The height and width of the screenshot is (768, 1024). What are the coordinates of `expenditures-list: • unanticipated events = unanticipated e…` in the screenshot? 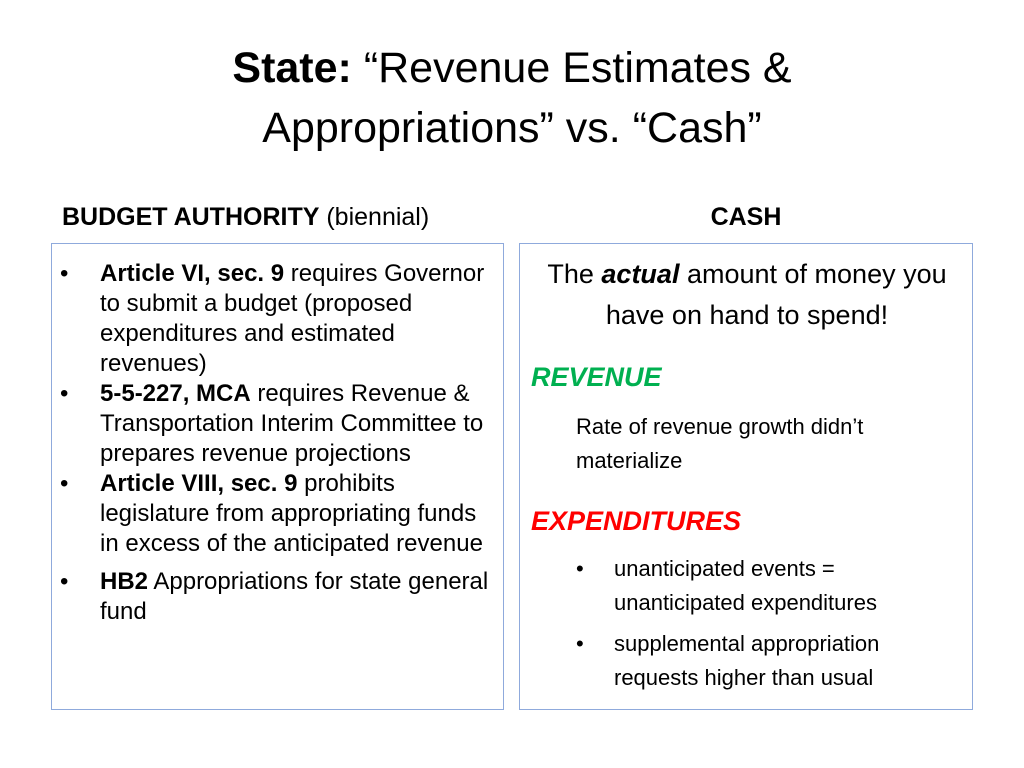 It's located at (766, 623).